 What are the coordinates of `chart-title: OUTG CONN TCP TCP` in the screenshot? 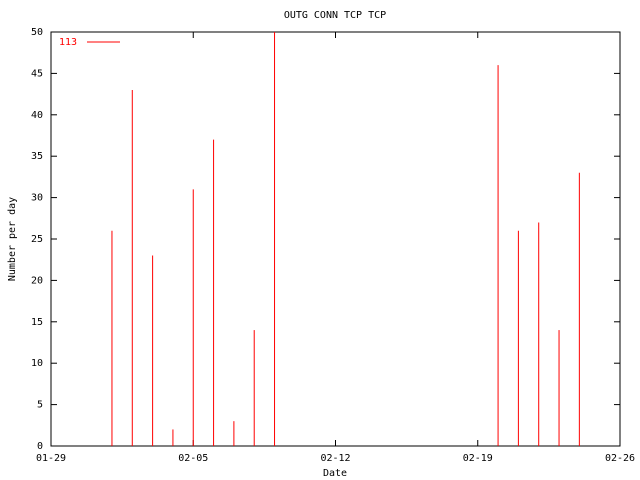 It's located at (335, 15).